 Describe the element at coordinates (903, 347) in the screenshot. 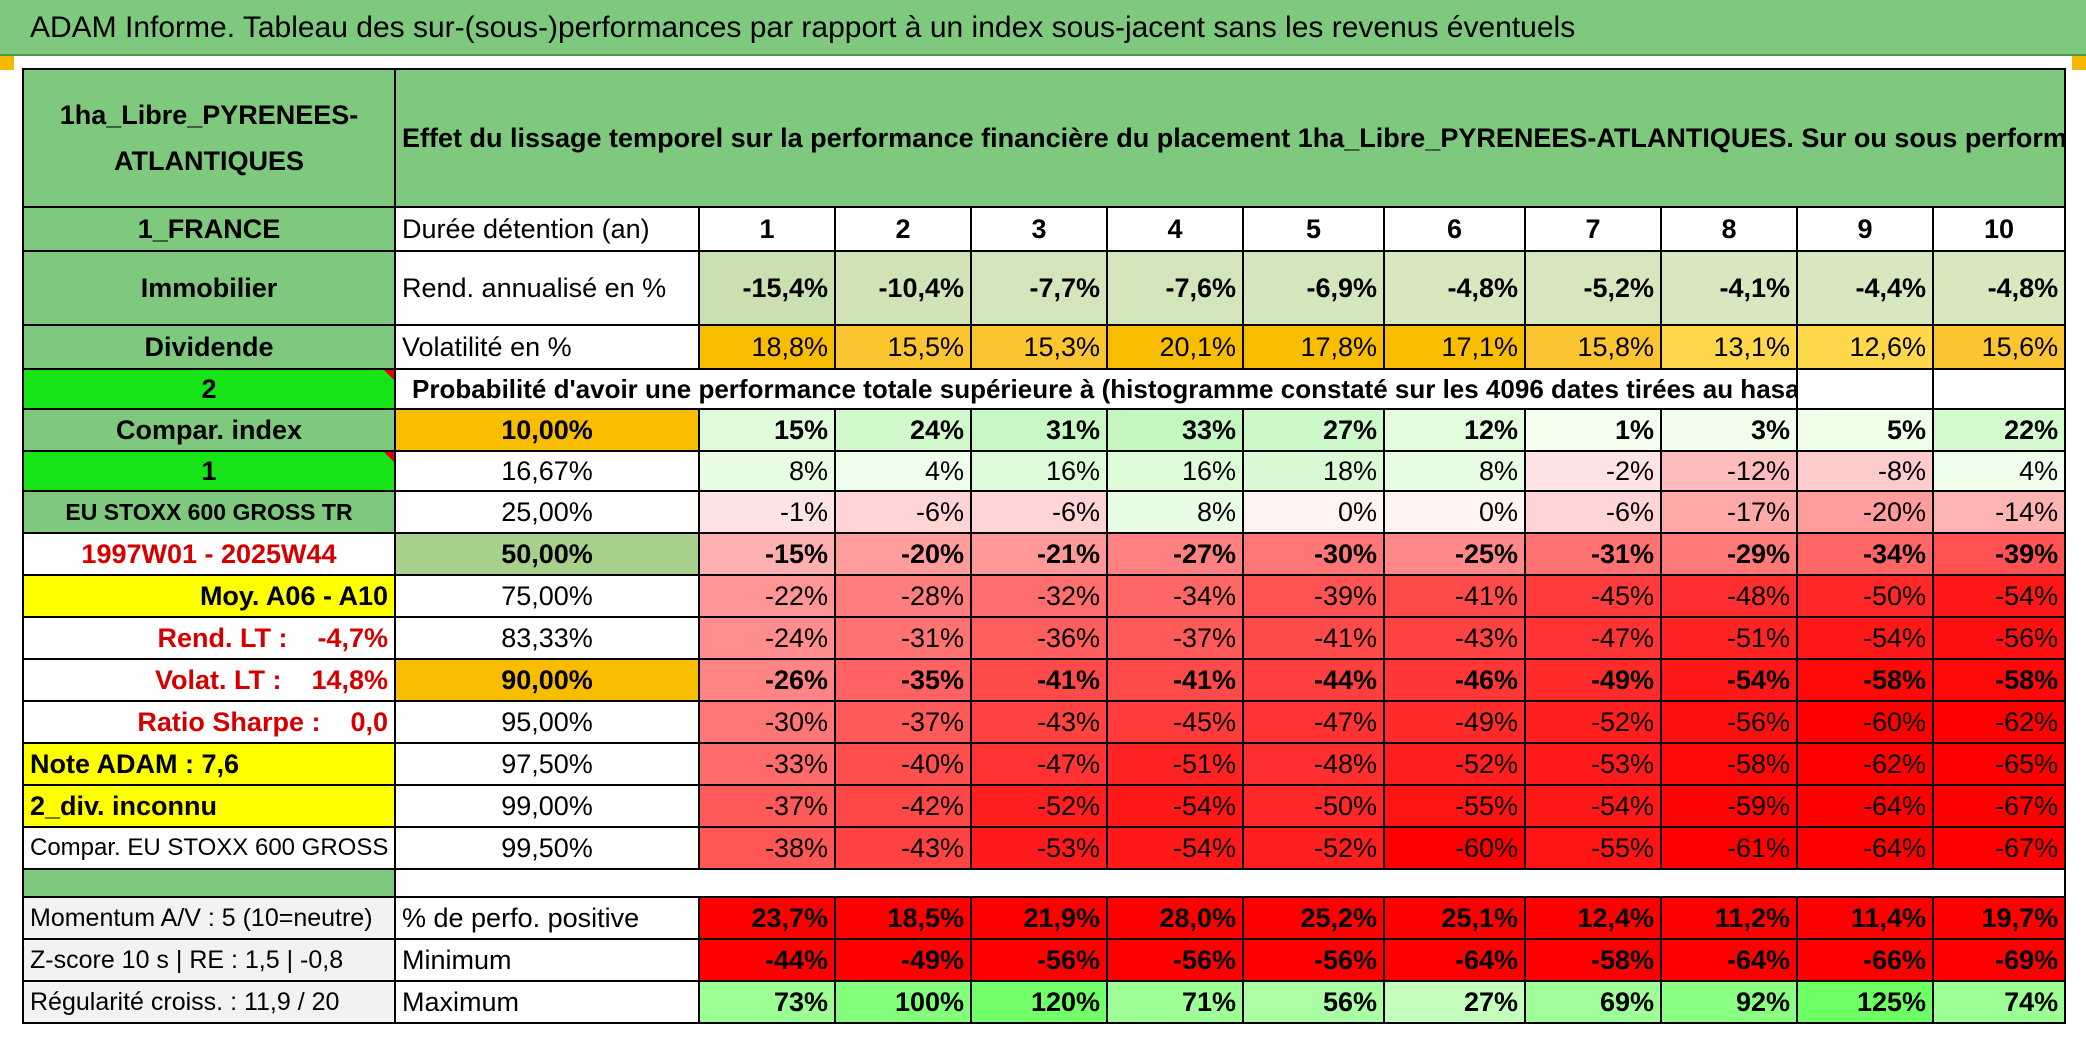

I see `vol-value: 15,5%` at that location.